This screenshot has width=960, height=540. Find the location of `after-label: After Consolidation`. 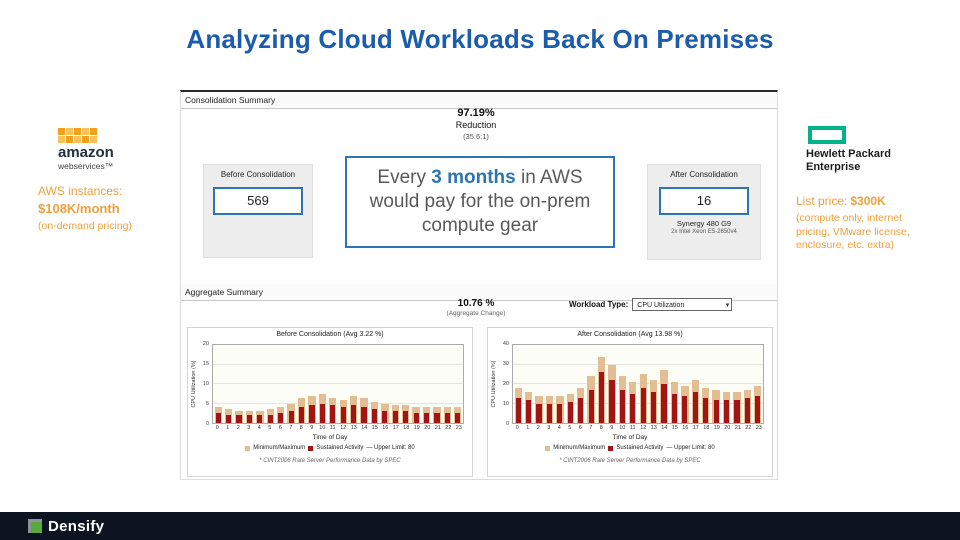

after-label: After Consolidation is located at coordinates (704, 174).